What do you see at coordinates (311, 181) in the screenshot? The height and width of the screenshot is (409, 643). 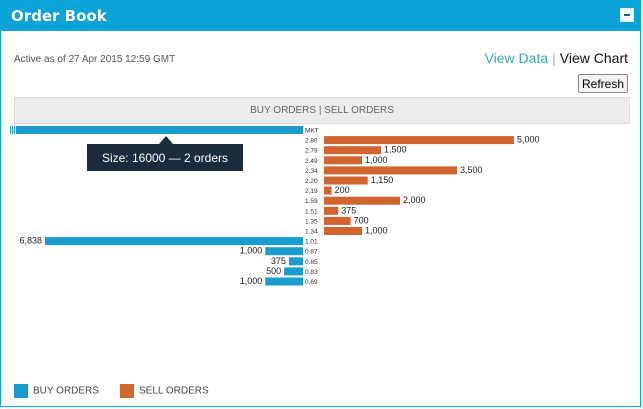 I see `category-label: 2.20` at bounding box center [311, 181].